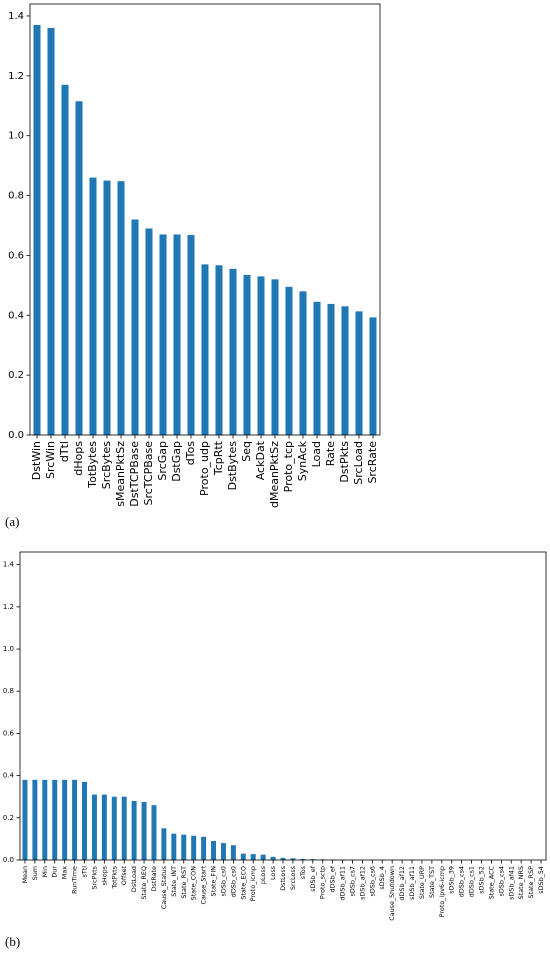 The width and height of the screenshot is (550, 960). Describe the element at coordinates (293, 877) in the screenshot. I see `x-tick-label: SrcLoss` at that location.